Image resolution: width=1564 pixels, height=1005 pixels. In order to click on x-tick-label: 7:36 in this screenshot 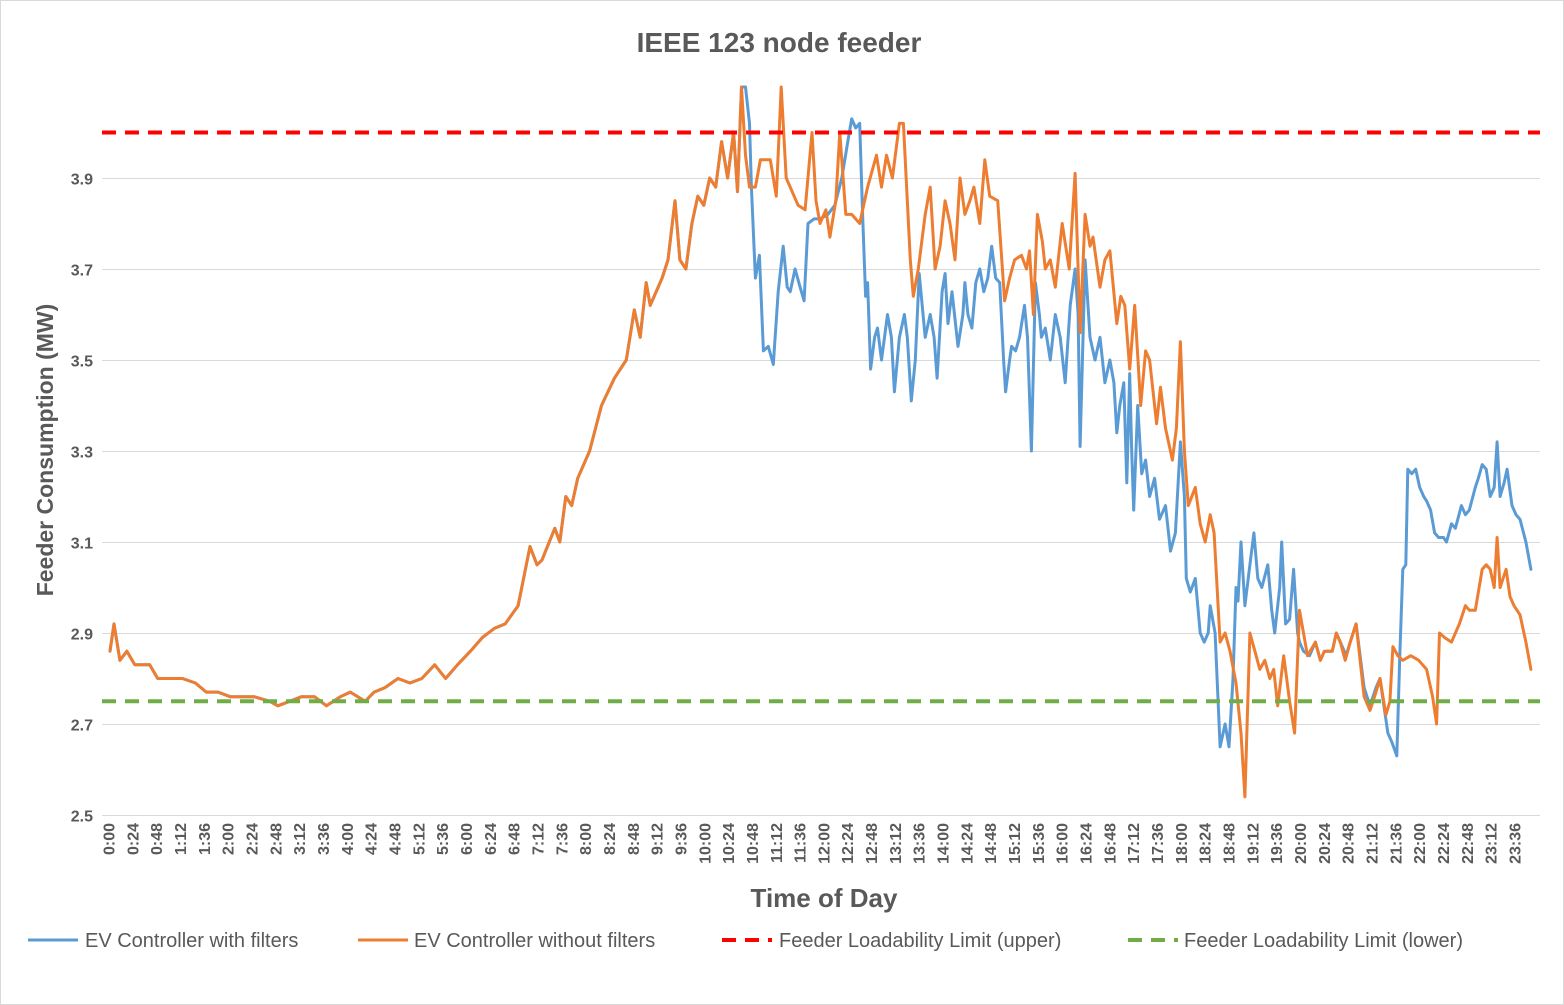, I will do `click(562, 839)`.